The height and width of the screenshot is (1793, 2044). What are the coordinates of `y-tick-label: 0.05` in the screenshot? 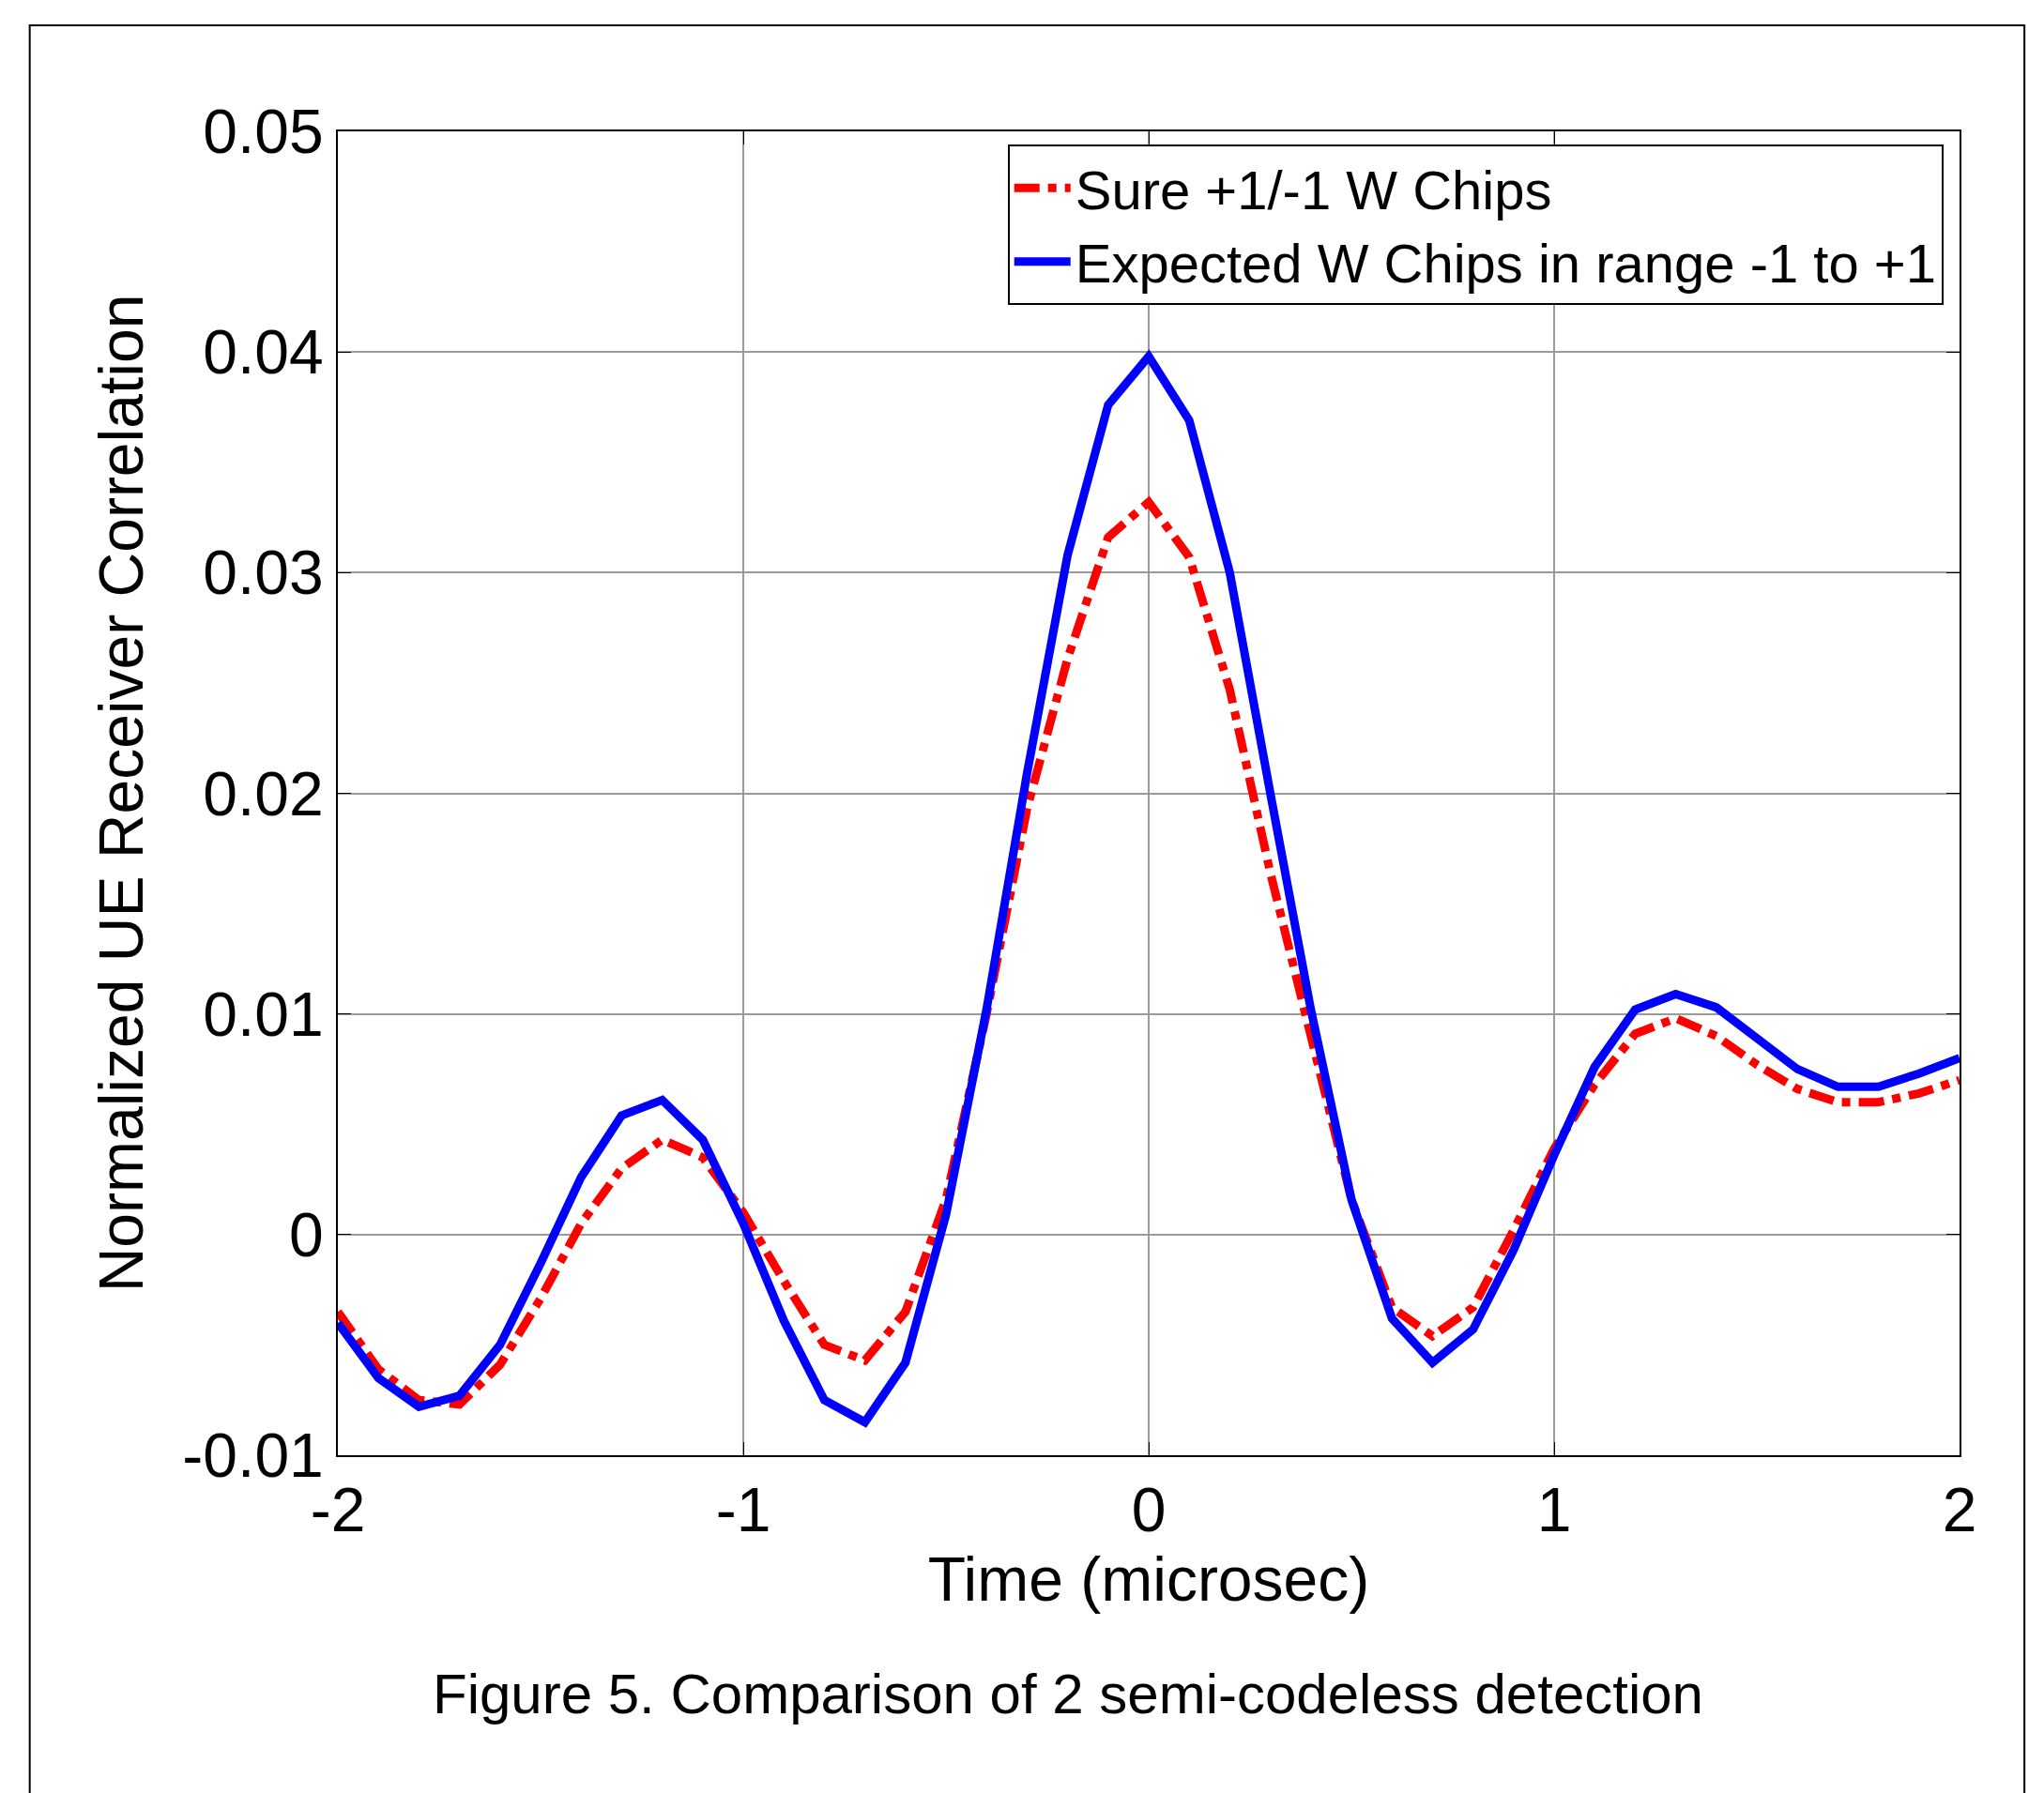 It's located at (263, 132).